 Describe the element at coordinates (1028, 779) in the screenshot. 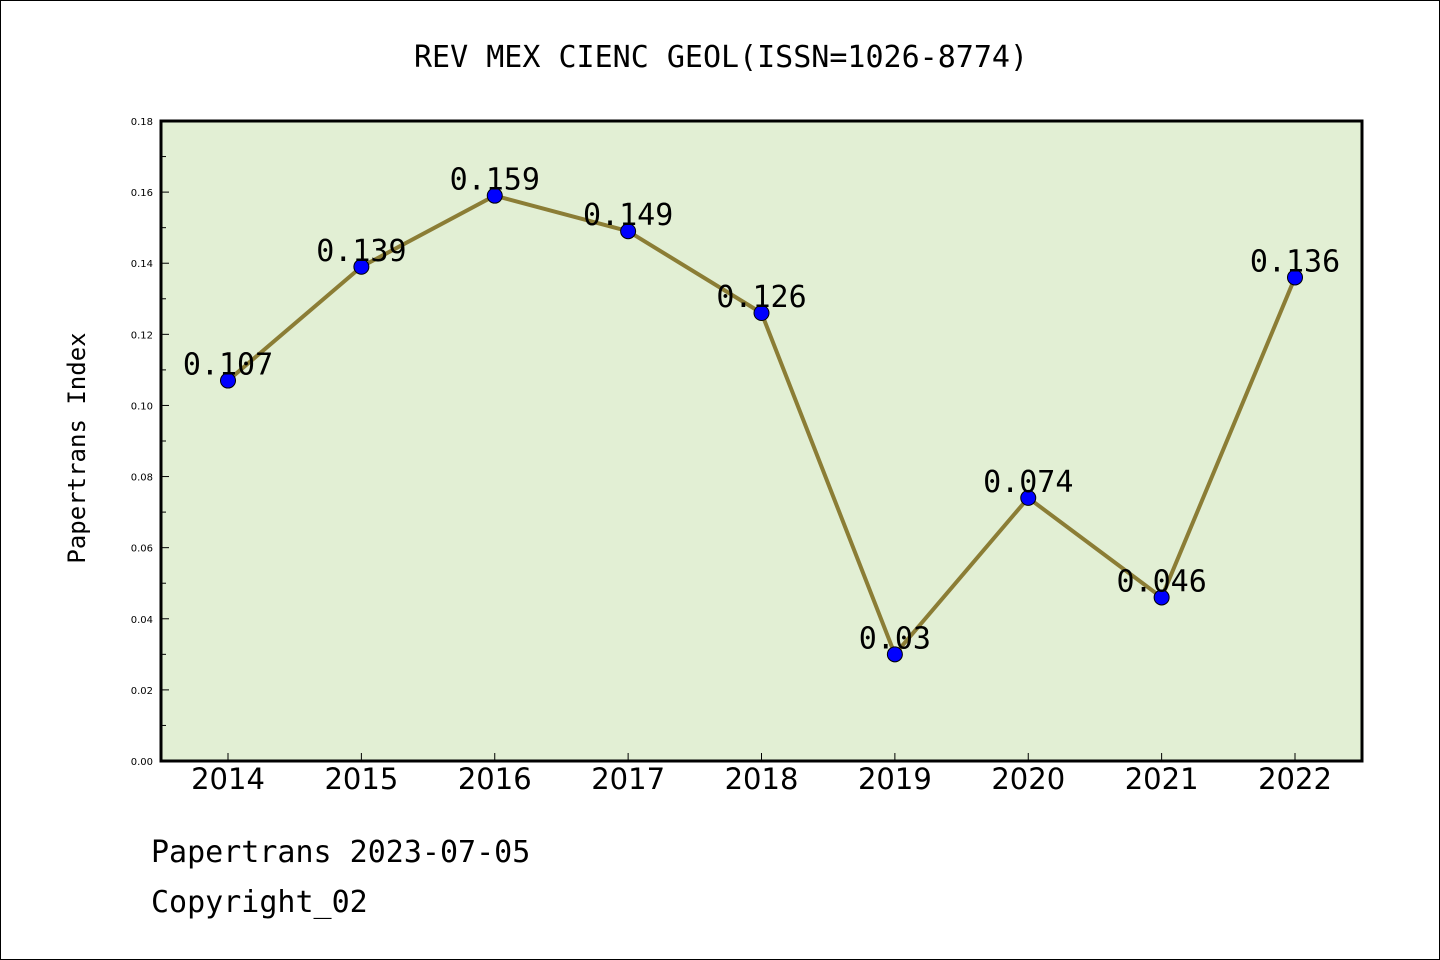

I see `x-tick-label: 2020` at that location.